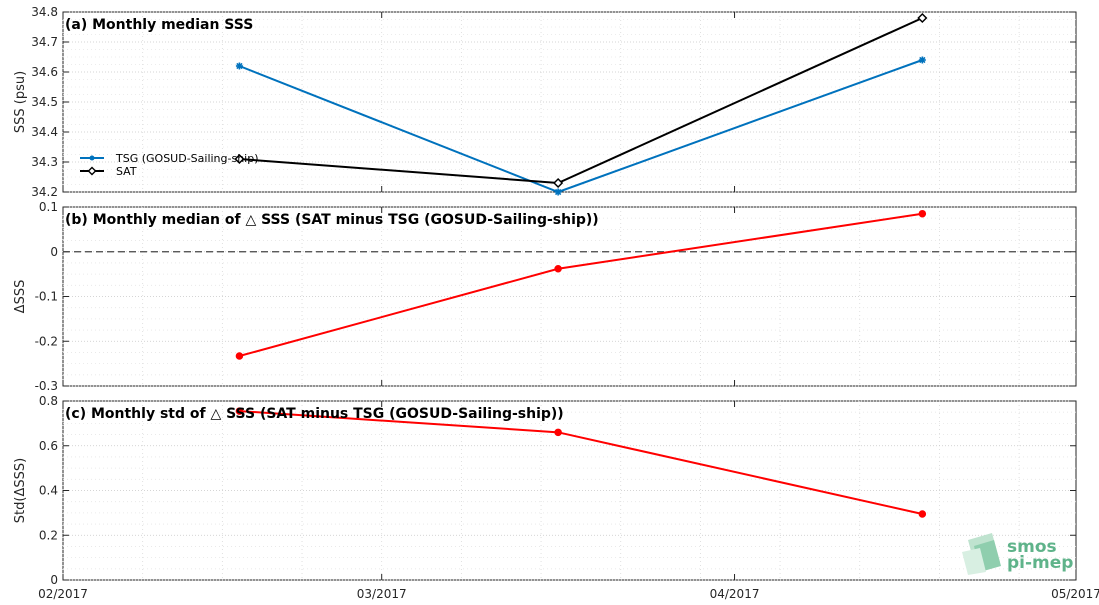 This screenshot has height=605, width=1099. I want to click on y-tick-label: -0.3, so click(46, 386).